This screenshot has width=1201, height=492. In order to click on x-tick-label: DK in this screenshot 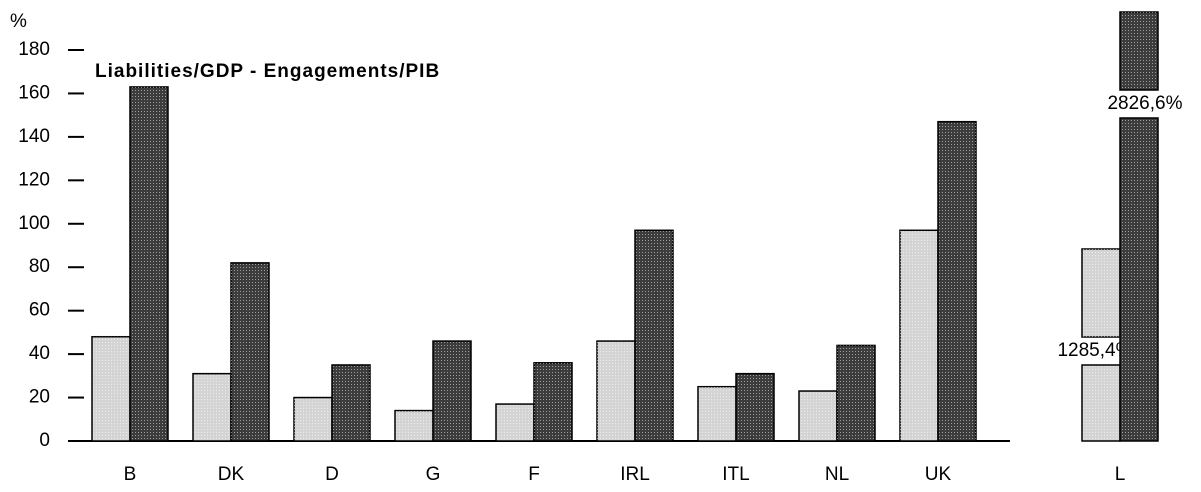, I will do `click(231, 474)`.